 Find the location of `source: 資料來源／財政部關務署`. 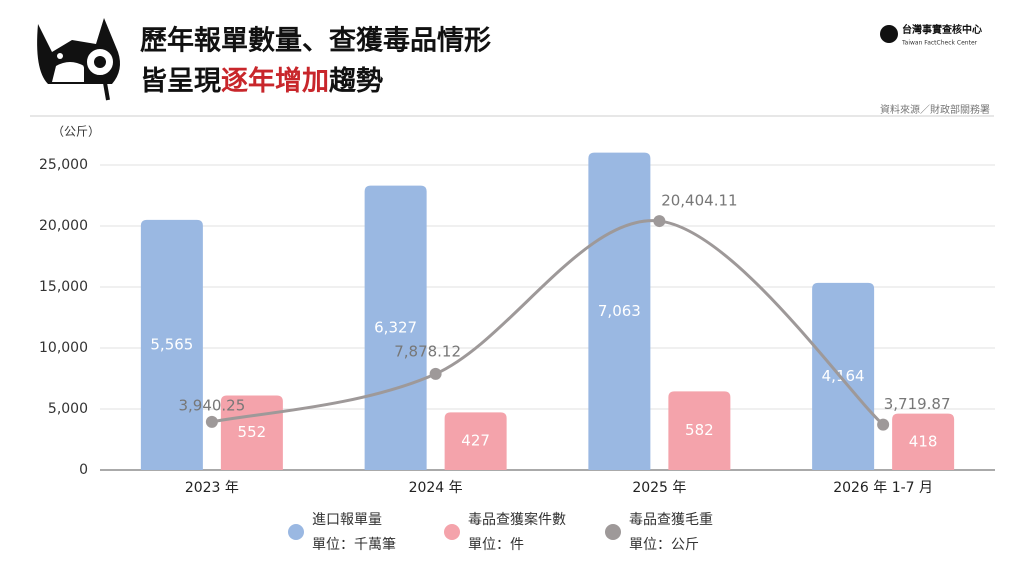

source: 資料來源／財政部關務署 is located at coordinates (935, 109).